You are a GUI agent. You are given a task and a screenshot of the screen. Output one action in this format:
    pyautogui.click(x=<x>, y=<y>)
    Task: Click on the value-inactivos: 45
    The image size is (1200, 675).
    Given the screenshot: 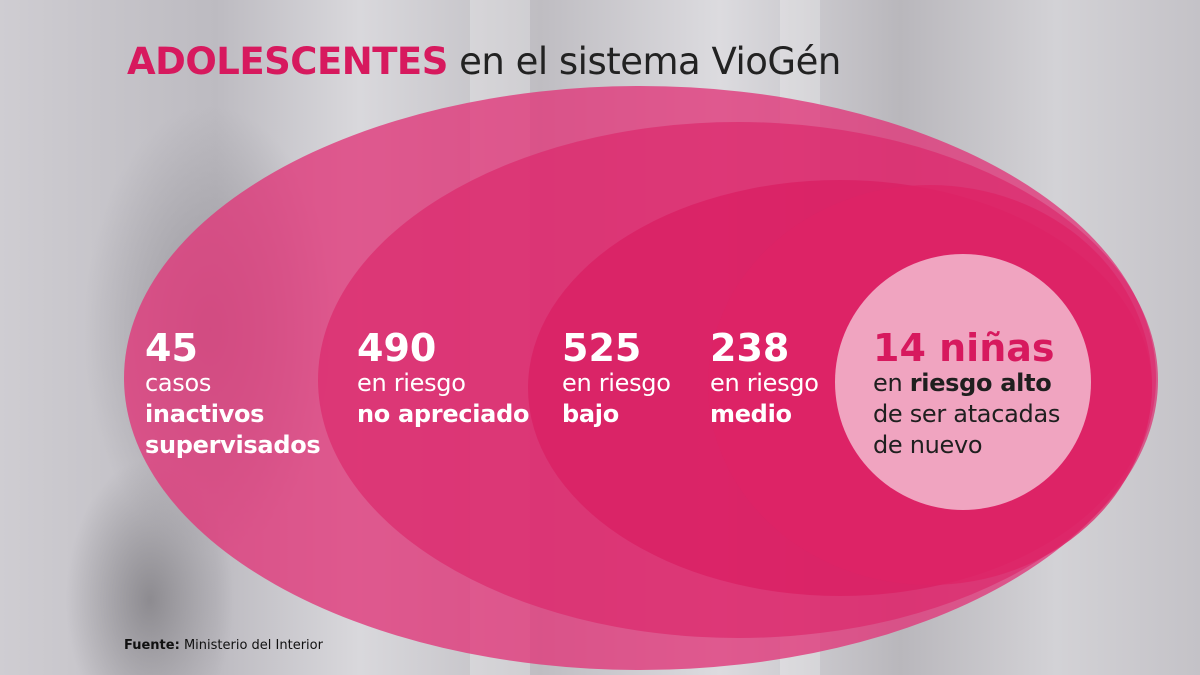 What is the action you would take?
    pyautogui.click(x=171, y=348)
    